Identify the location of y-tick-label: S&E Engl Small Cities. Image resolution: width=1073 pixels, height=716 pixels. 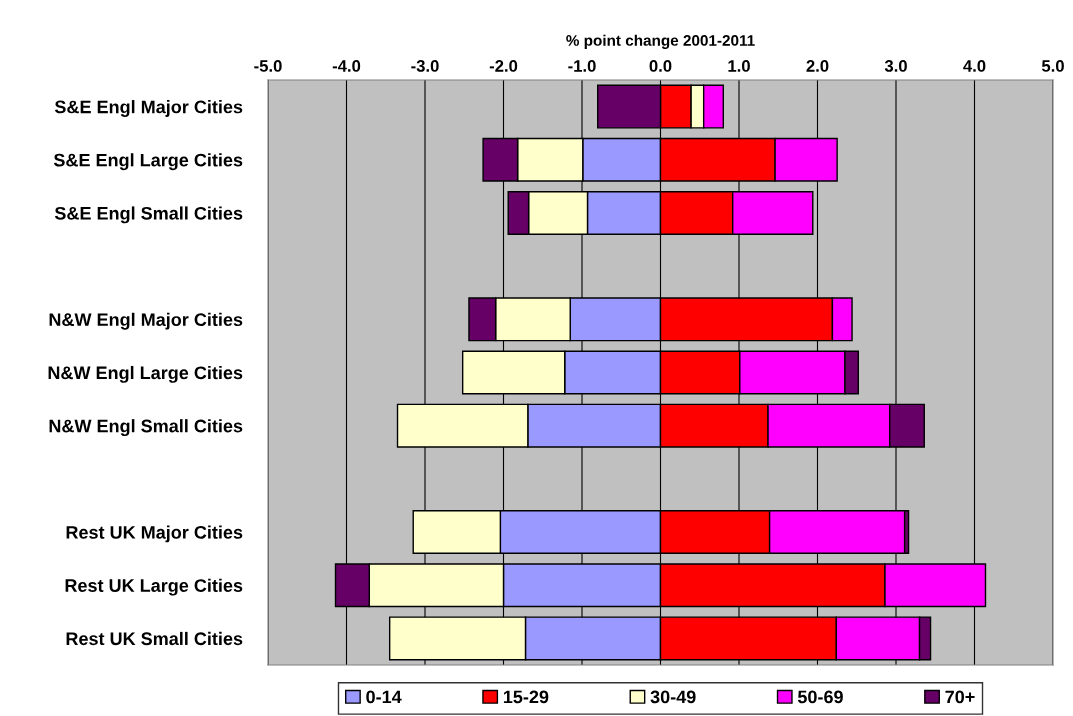
(148, 215).